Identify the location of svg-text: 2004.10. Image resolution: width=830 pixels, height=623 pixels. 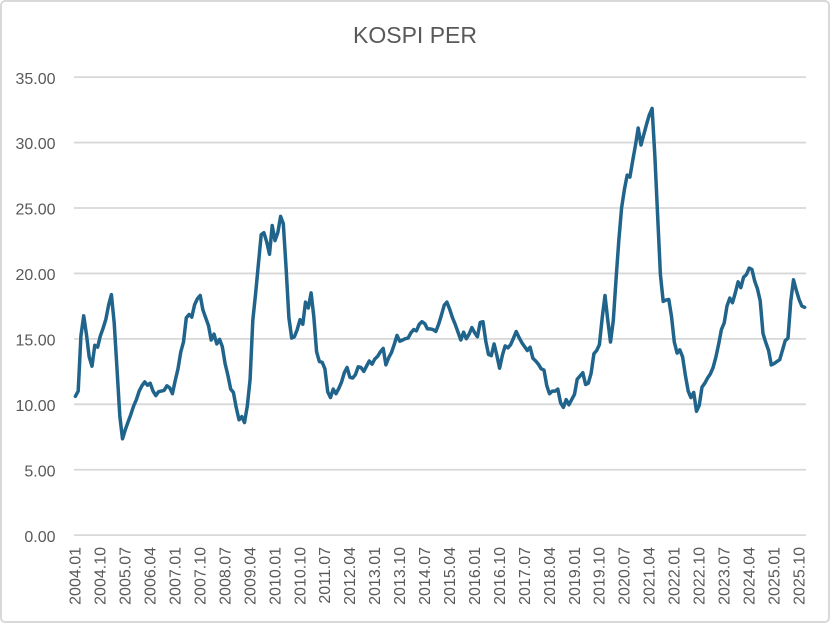
(101, 576).